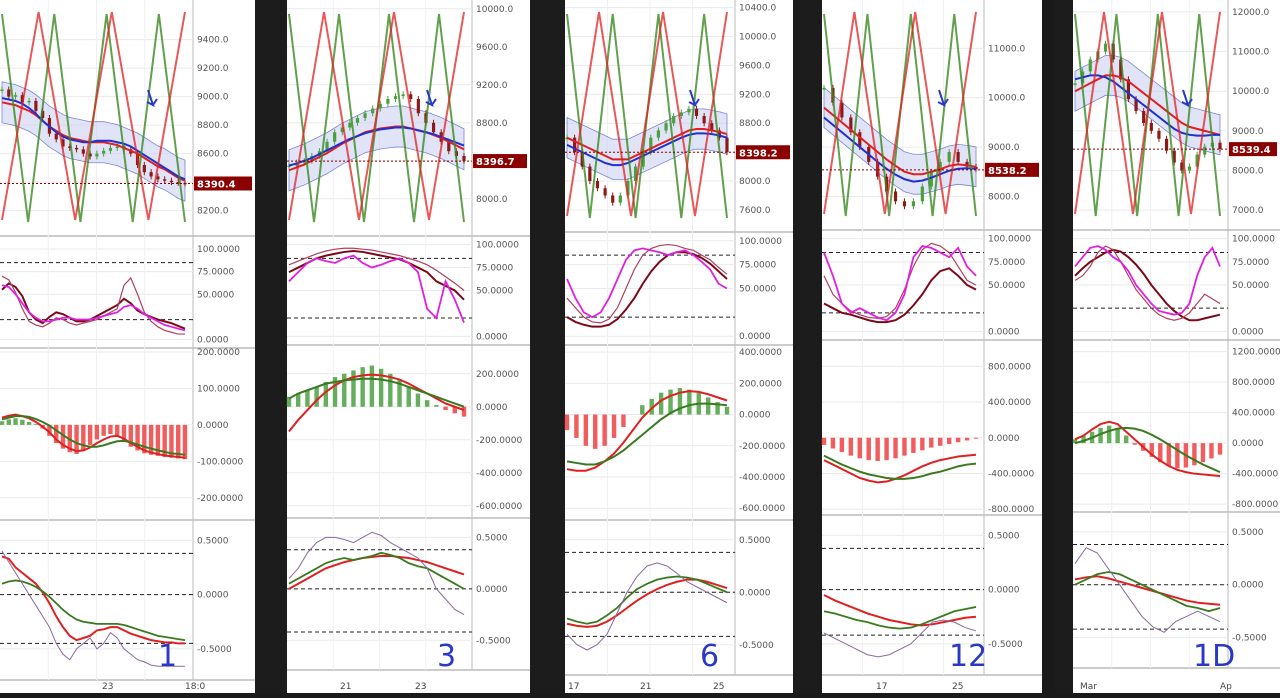 This screenshot has width=1280, height=698. What do you see at coordinates (760, 353) in the screenshot?
I see `tick-label: 400.0000` at bounding box center [760, 353].